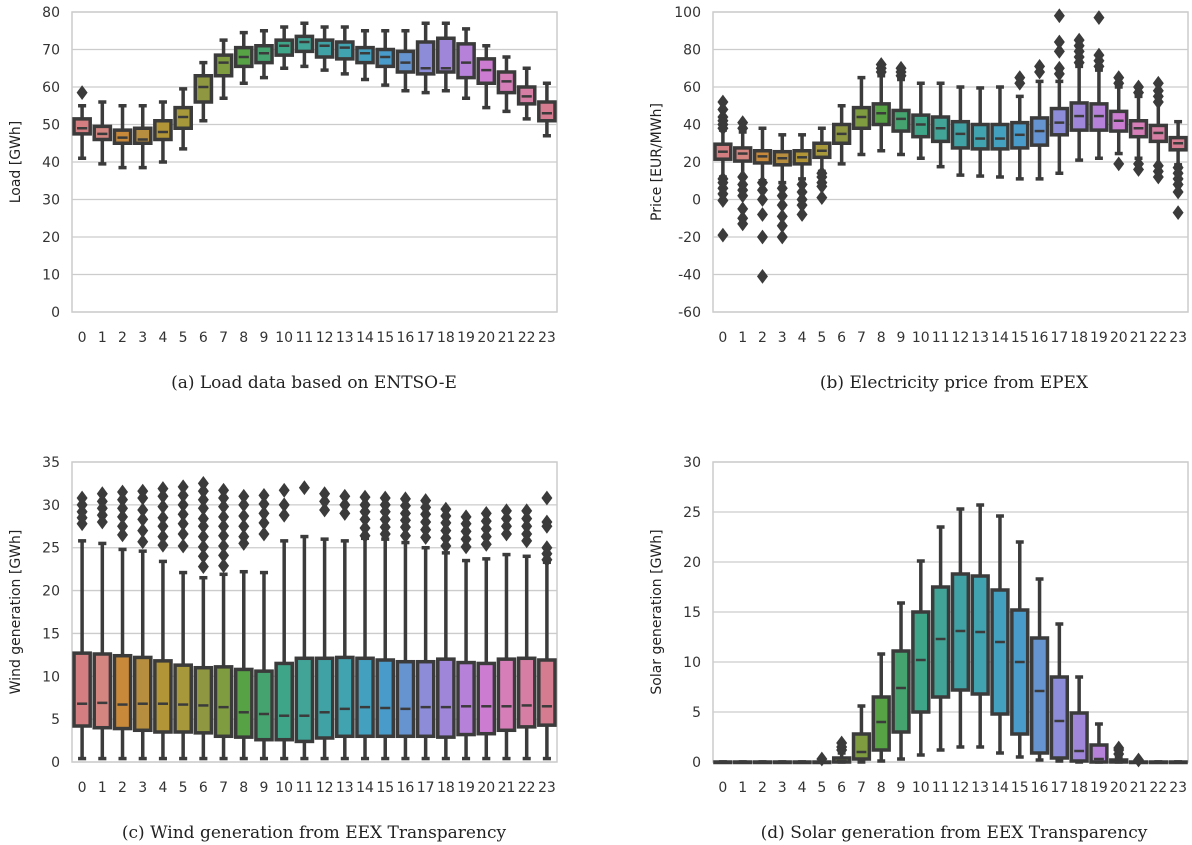 The width and height of the screenshot is (1192, 845). What do you see at coordinates (1178, 338) in the screenshot?
I see `x-tick-label: 23` at bounding box center [1178, 338].